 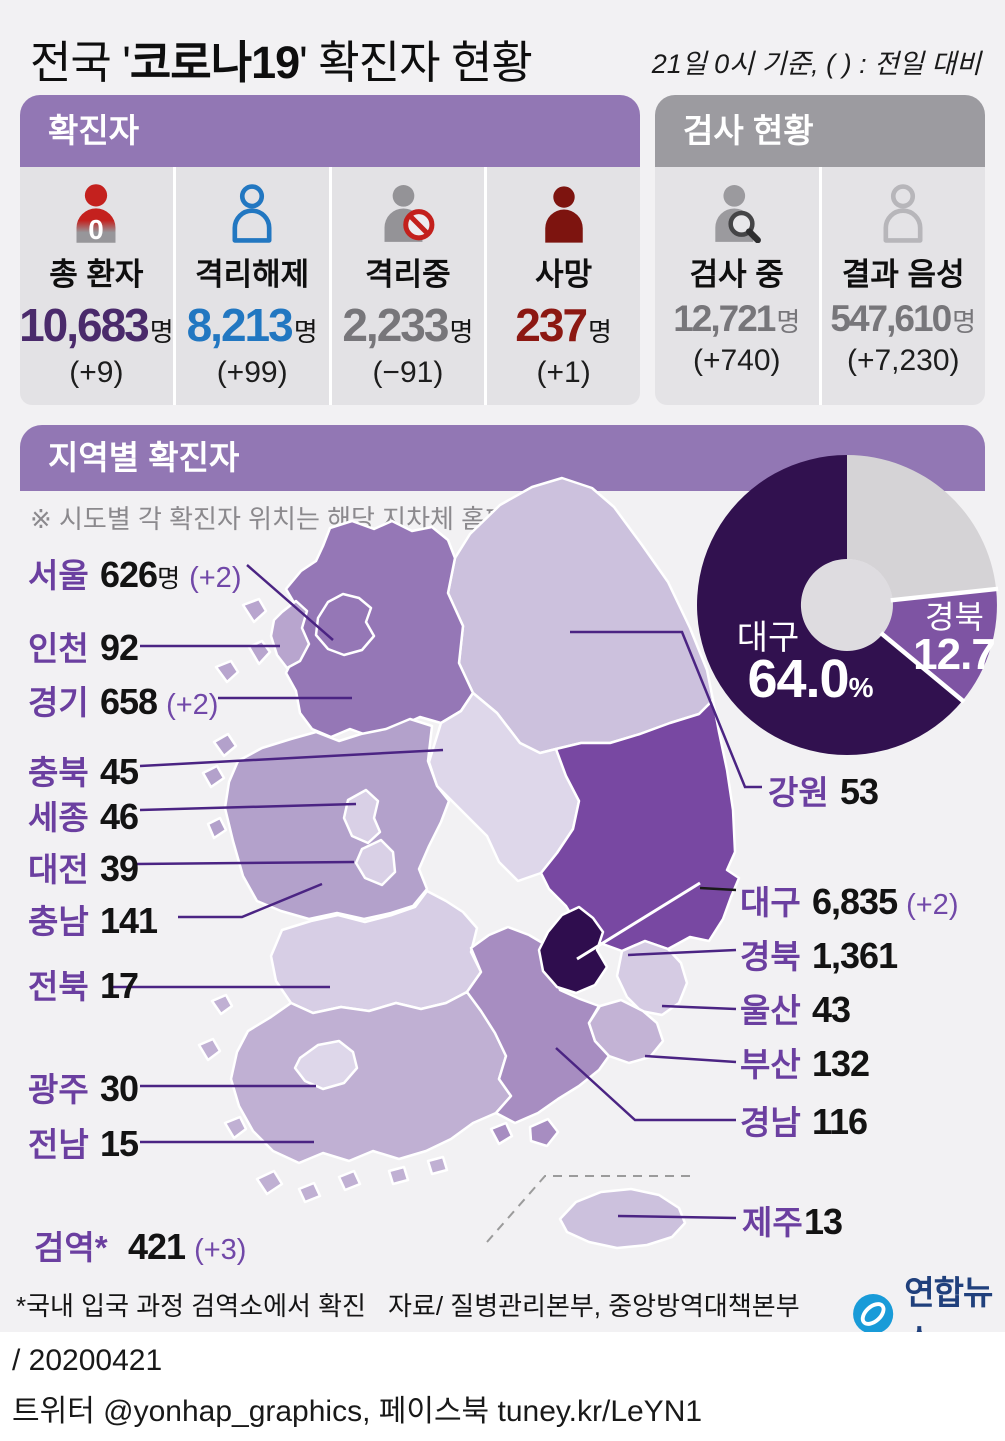 I want to click on person-dark-red-icon, so click(x=564, y=209).